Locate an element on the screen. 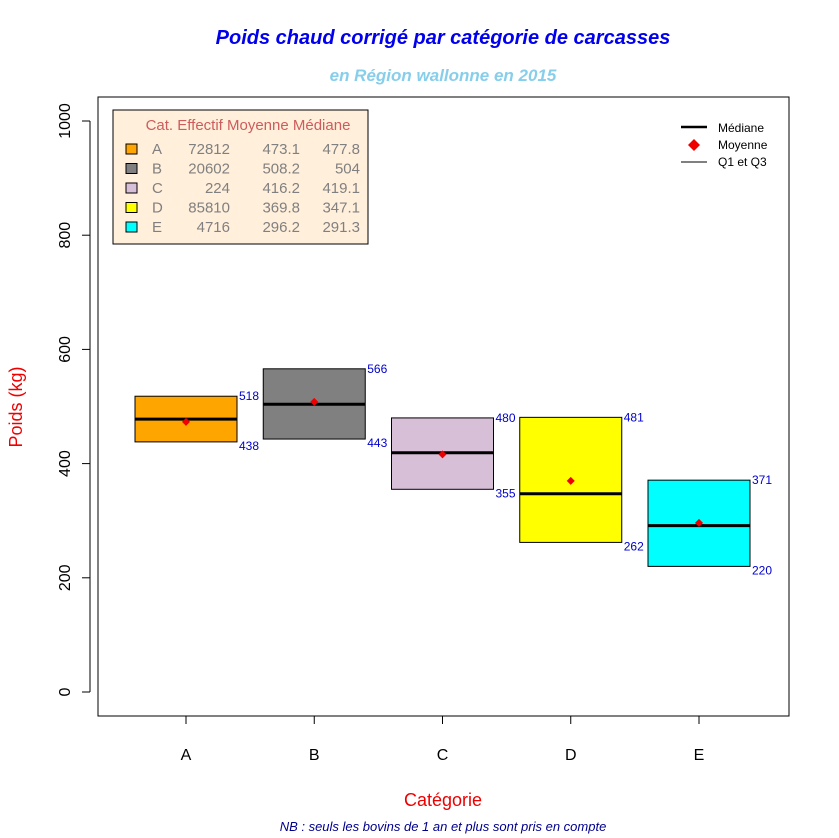 Image resolution: width=839 pixels, height=838 pixels. legend-q-label: Q1 et Q3 is located at coordinates (742, 162).